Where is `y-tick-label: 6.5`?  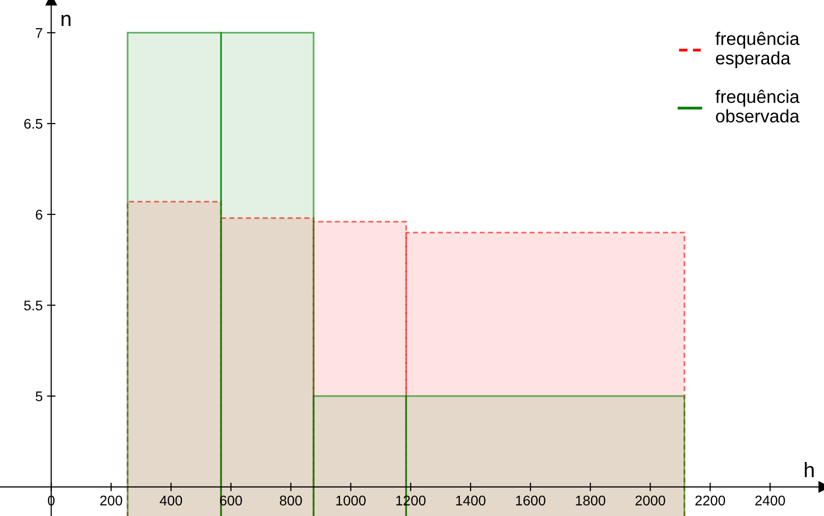
y-tick-label: 6.5 is located at coordinates (33, 123).